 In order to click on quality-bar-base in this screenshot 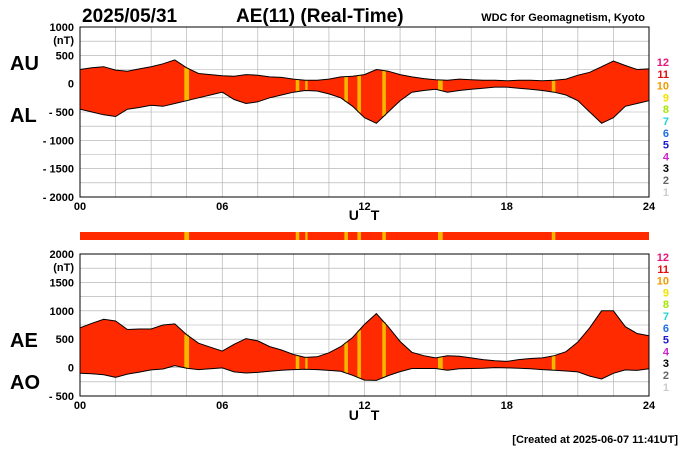, I will do `click(364, 236)`.